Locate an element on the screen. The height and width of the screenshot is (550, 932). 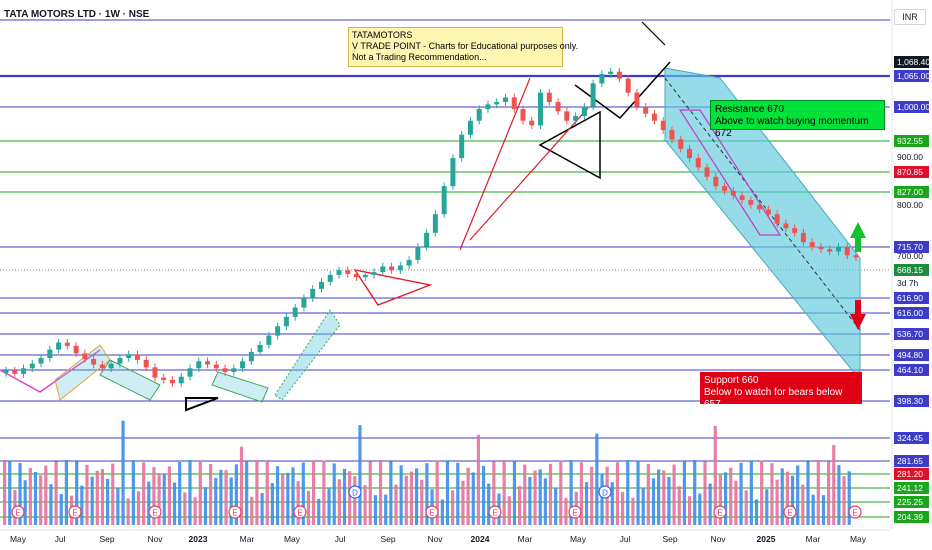
price-level-label: 616.90 is located at coordinates (910, 298).